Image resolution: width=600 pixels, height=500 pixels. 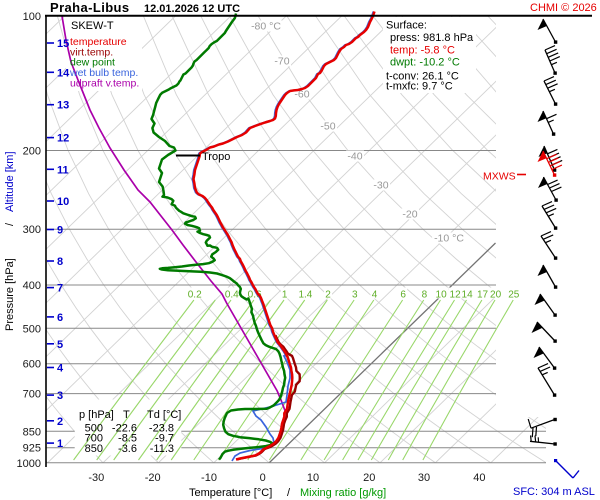 I want to click on svg-text: temperature, so click(x=98, y=42).